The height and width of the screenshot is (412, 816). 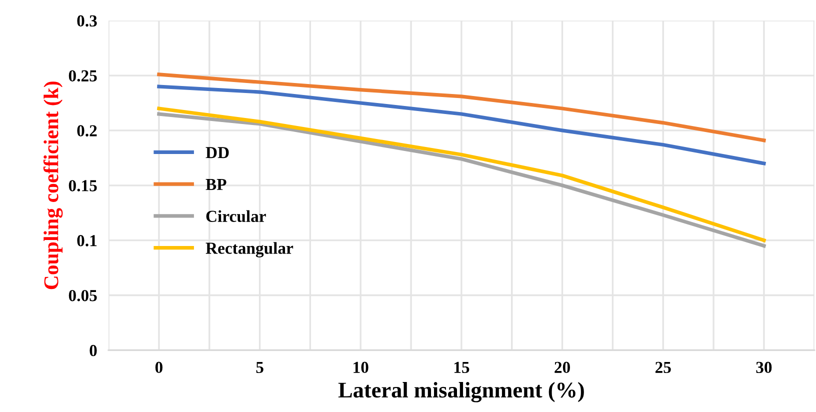 What do you see at coordinates (82, 76) in the screenshot?
I see `y-tick-label: 0.25` at bounding box center [82, 76].